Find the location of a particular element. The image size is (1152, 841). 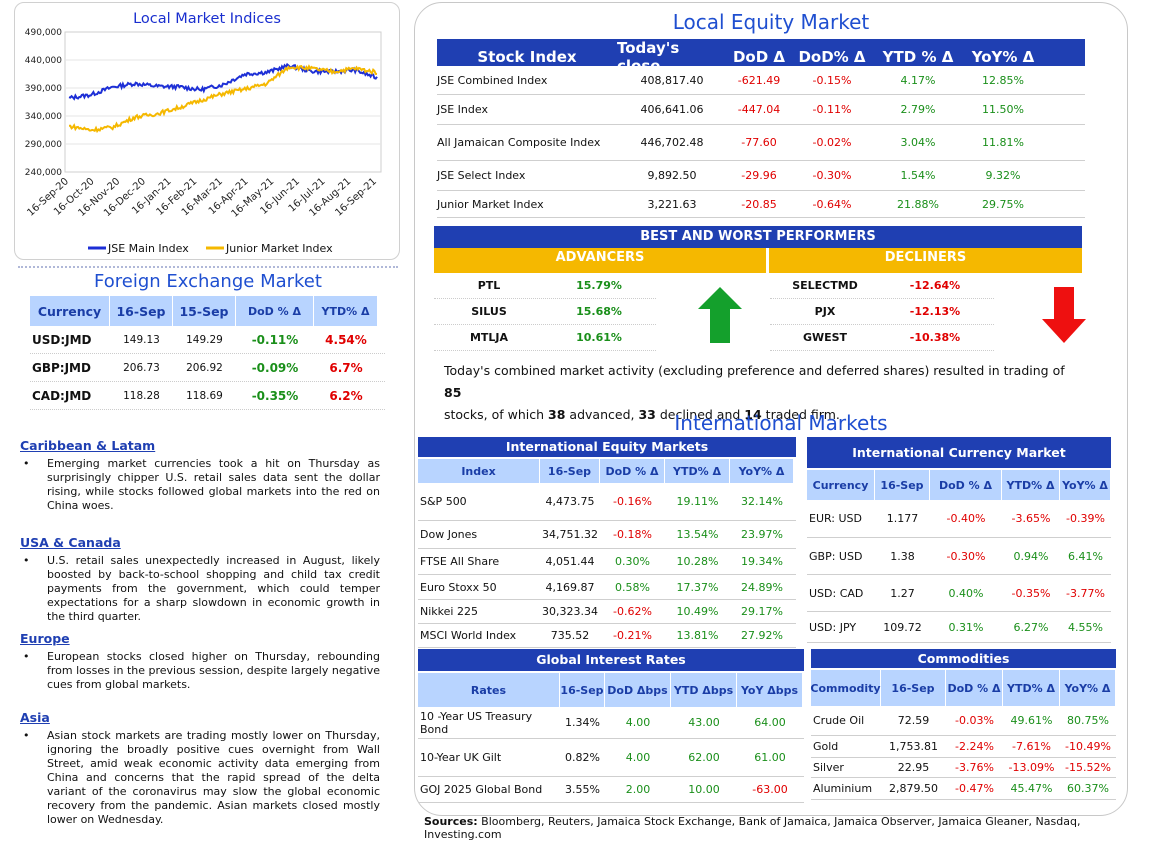

y-tick-label: 390,000 is located at coordinates (43, 89).